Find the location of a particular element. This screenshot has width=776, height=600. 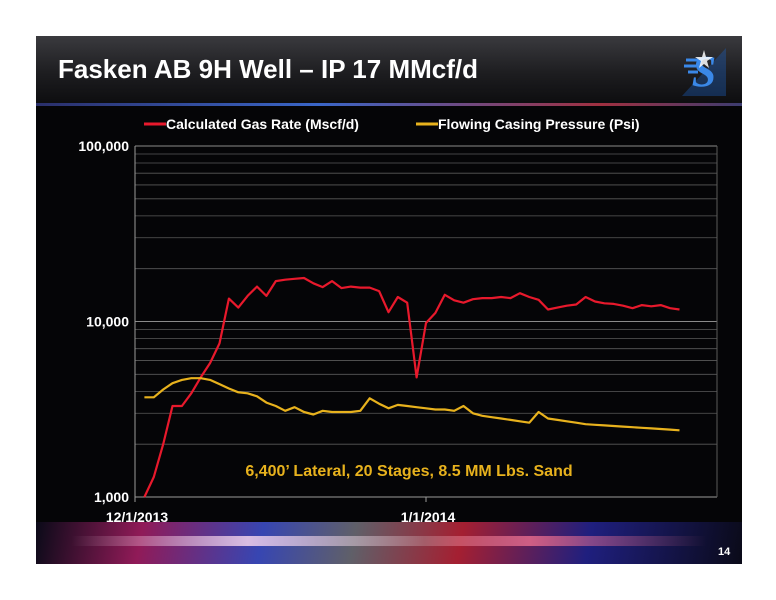

y-tick-label: 100,000 is located at coordinates (103, 146).